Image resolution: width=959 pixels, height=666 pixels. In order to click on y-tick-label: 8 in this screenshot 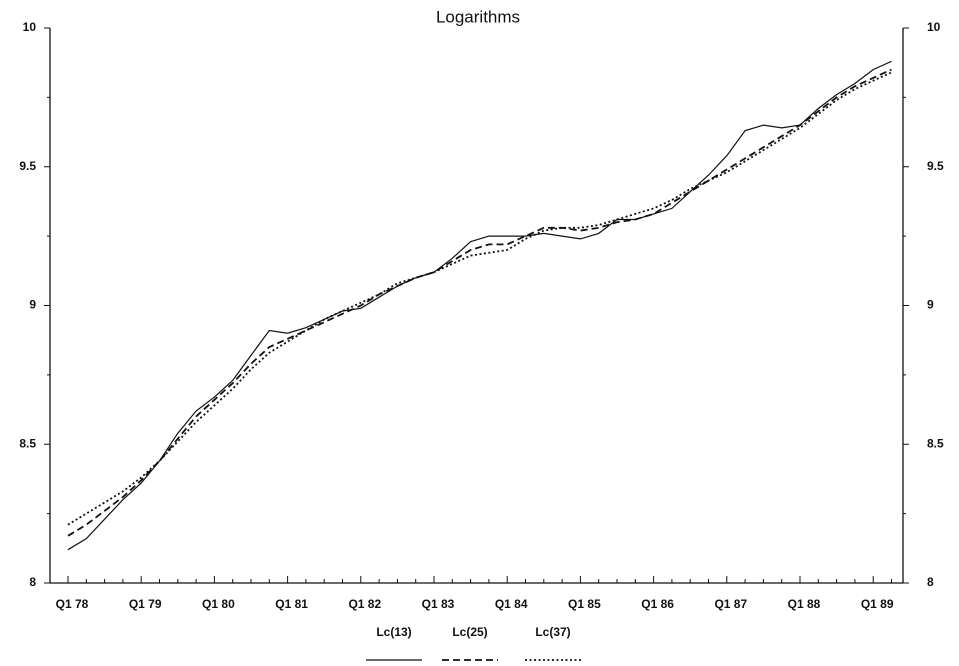, I will do `click(32, 582)`.